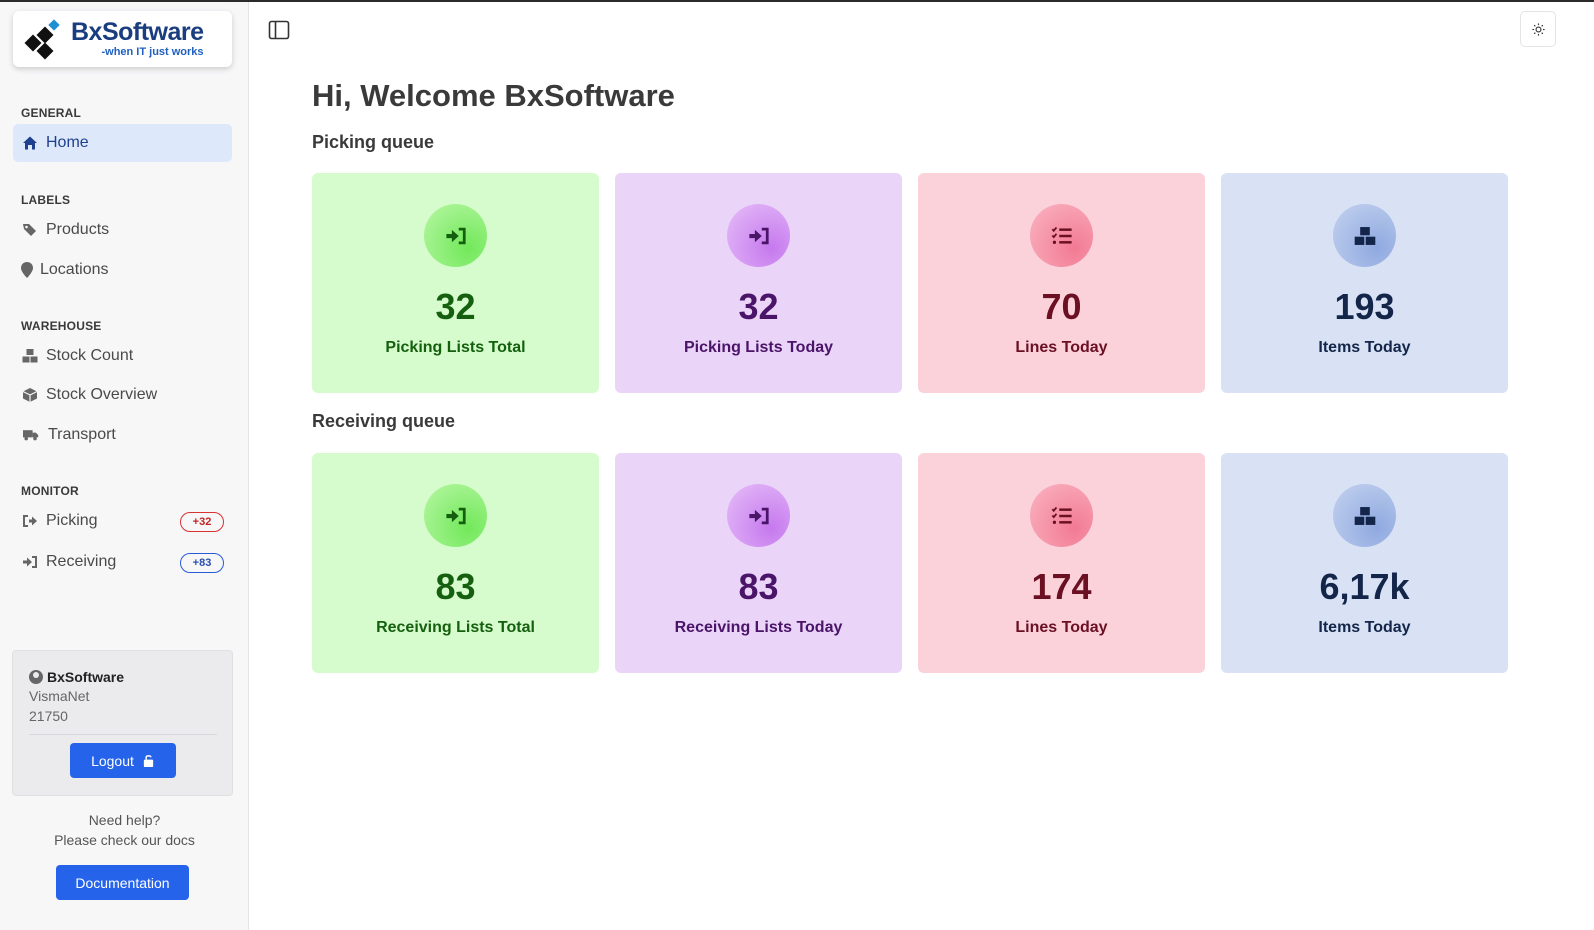  Describe the element at coordinates (86, 677) in the screenshot. I see `user-name: BxSoftware` at that location.